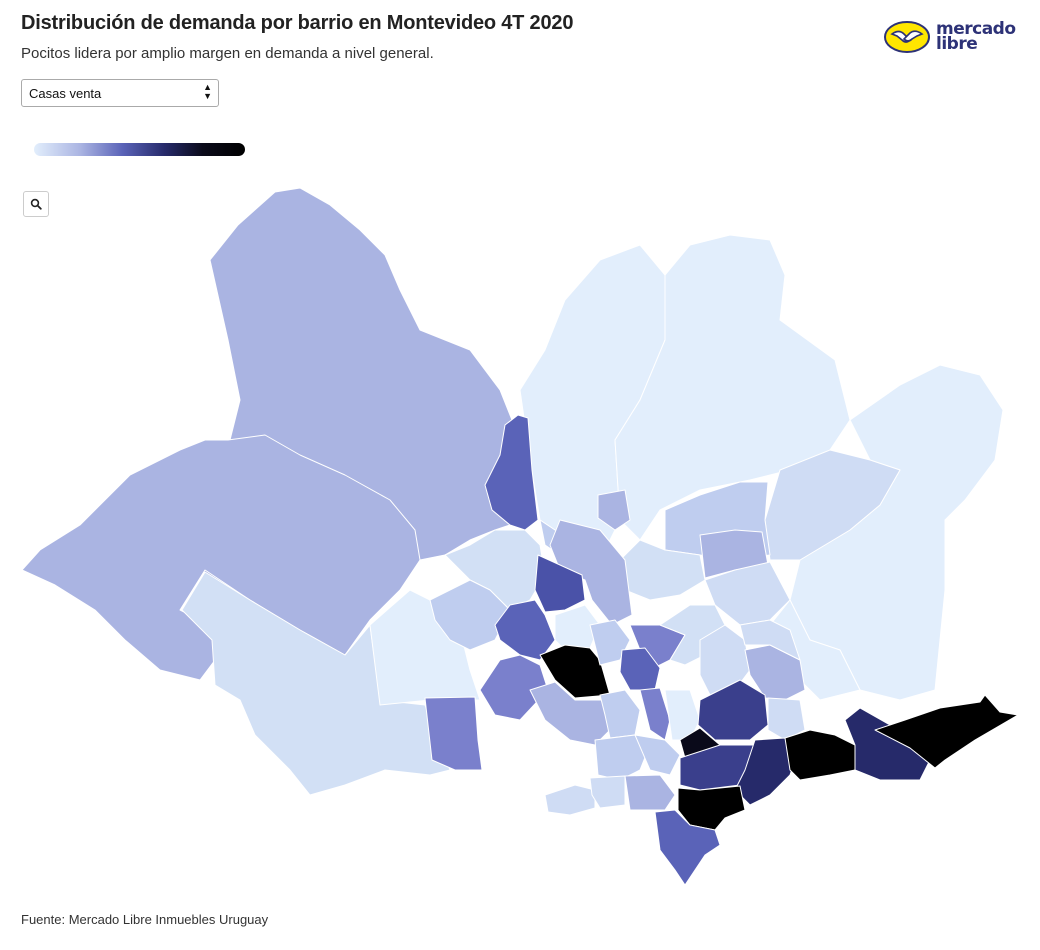 Image resolution: width=1040 pixels, height=950 pixels. What do you see at coordinates (145, 919) in the screenshot?
I see `source-note: Fuente: Mercado Libre Inmuebles Uruguay` at bounding box center [145, 919].